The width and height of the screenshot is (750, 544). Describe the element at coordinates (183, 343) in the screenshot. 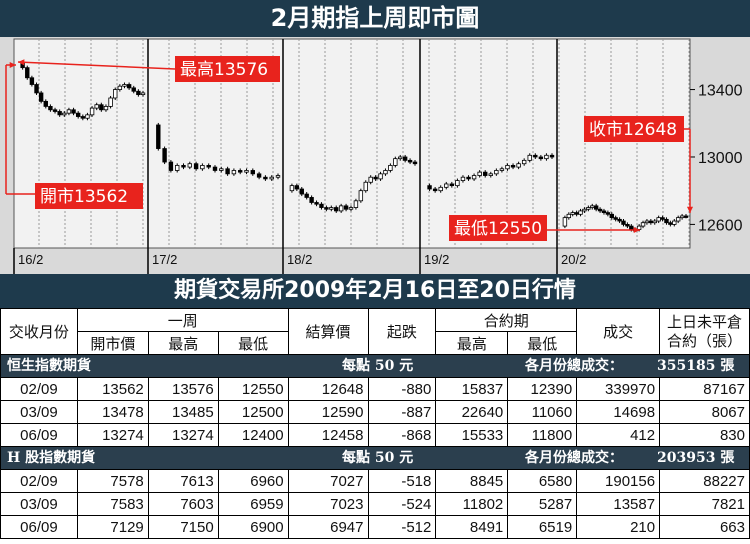

I see `header-high: 最高` at that location.